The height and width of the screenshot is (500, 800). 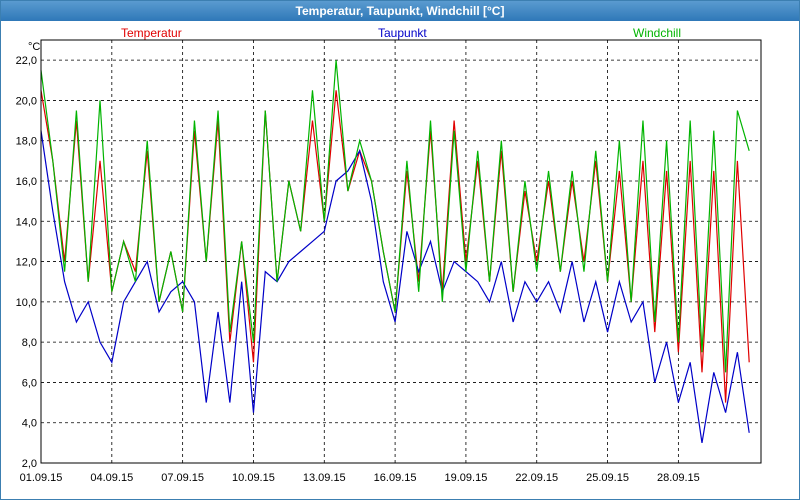 What do you see at coordinates (402, 33) in the screenshot?
I see `legend-taupunkt: Taupunkt` at bounding box center [402, 33].